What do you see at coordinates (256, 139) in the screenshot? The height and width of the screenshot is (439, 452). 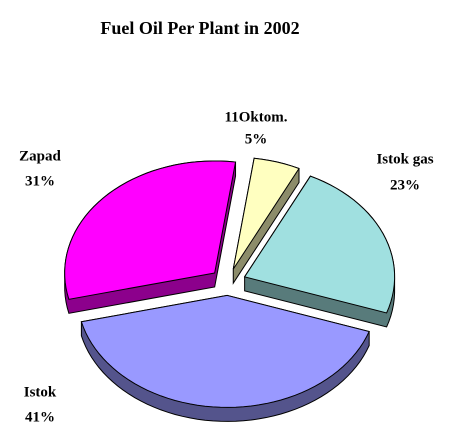 I see `slice-value-label: 5%` at bounding box center [256, 139].